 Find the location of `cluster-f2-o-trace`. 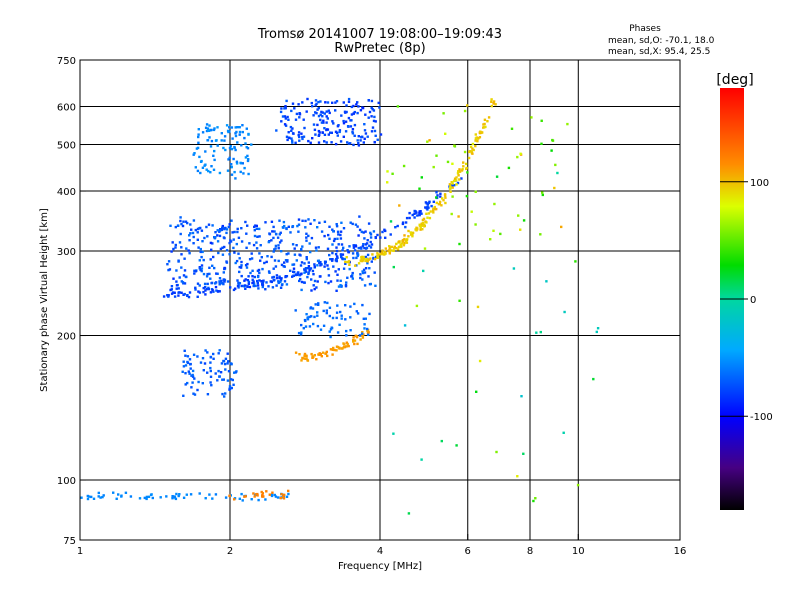

cluster-f2-o-trace is located at coordinates (312, 238).